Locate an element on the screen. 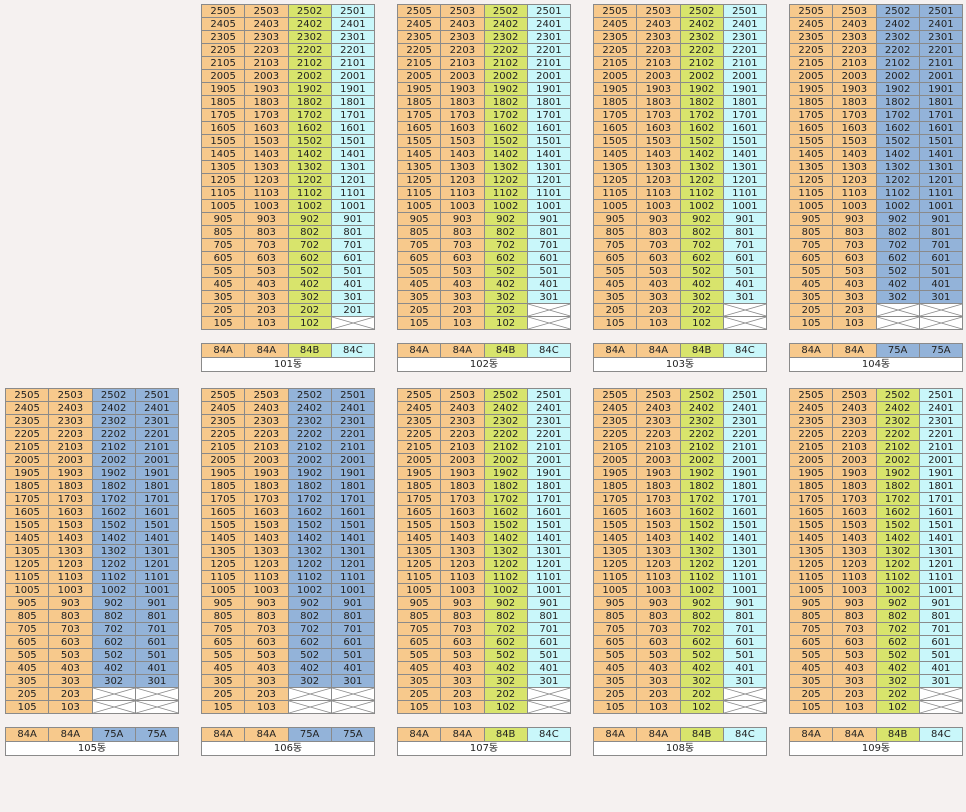  unit-cell: 305 is located at coordinates (27, 681).